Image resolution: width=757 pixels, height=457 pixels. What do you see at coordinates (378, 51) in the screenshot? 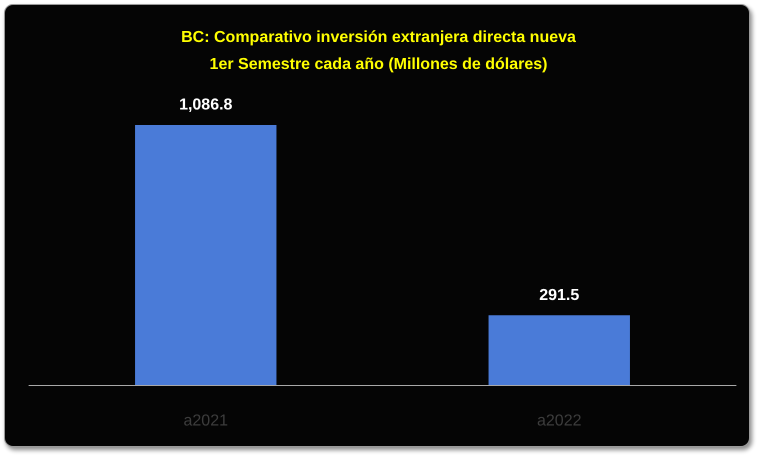
I see `chart-title: BC: Comparativo inversión extranjera directa nueva 1er Semestre cada año (Millones de dólares)` at bounding box center [378, 51].